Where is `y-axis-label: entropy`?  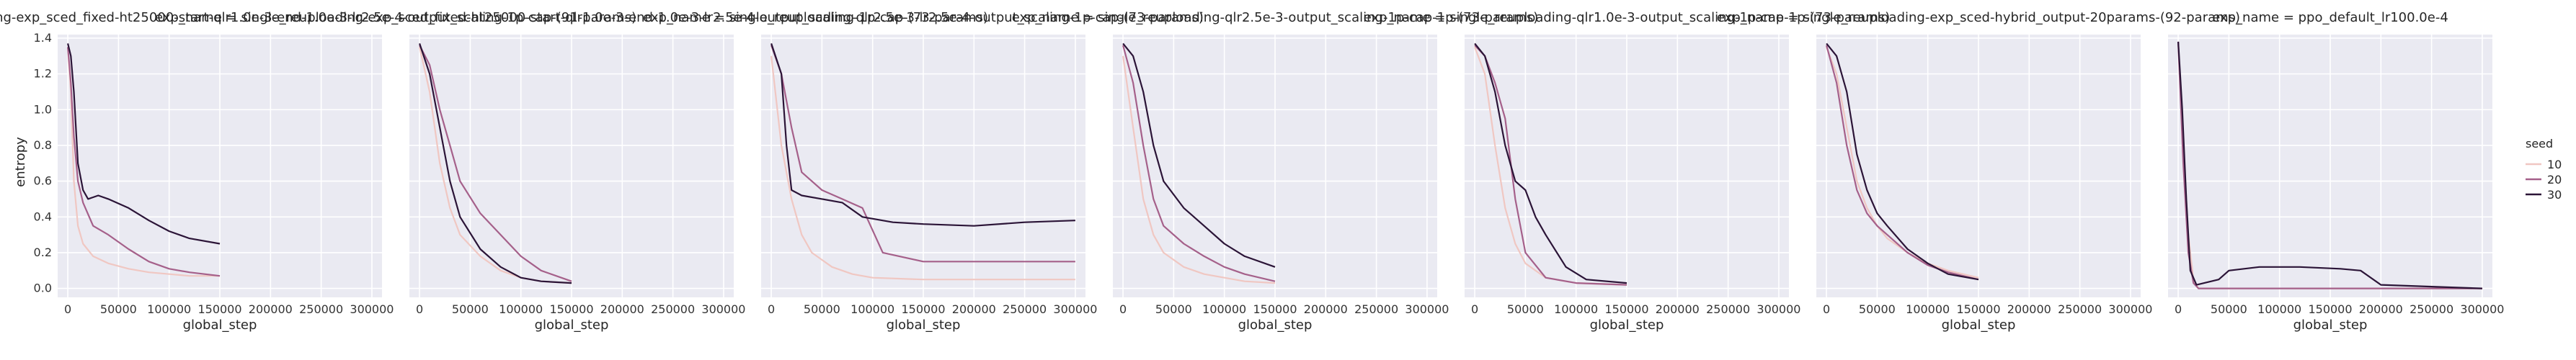 y-axis-label: entropy is located at coordinates (20, 162).